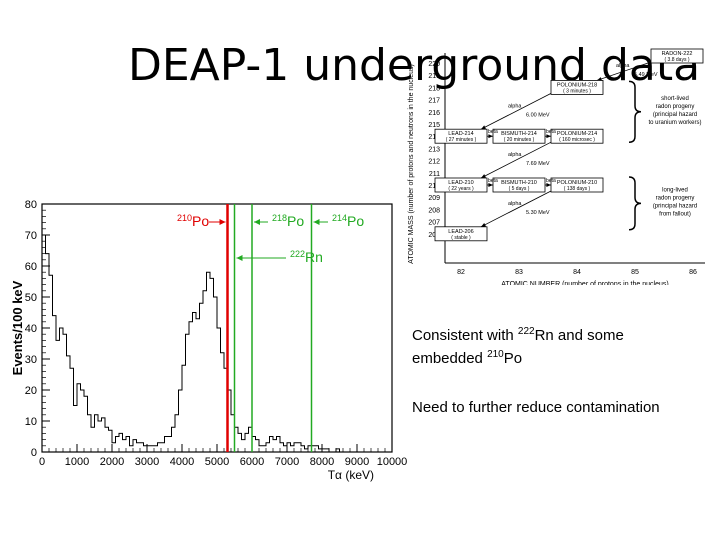 The image size is (720, 540). I want to click on y-tick-label: 0, so click(34, 453).